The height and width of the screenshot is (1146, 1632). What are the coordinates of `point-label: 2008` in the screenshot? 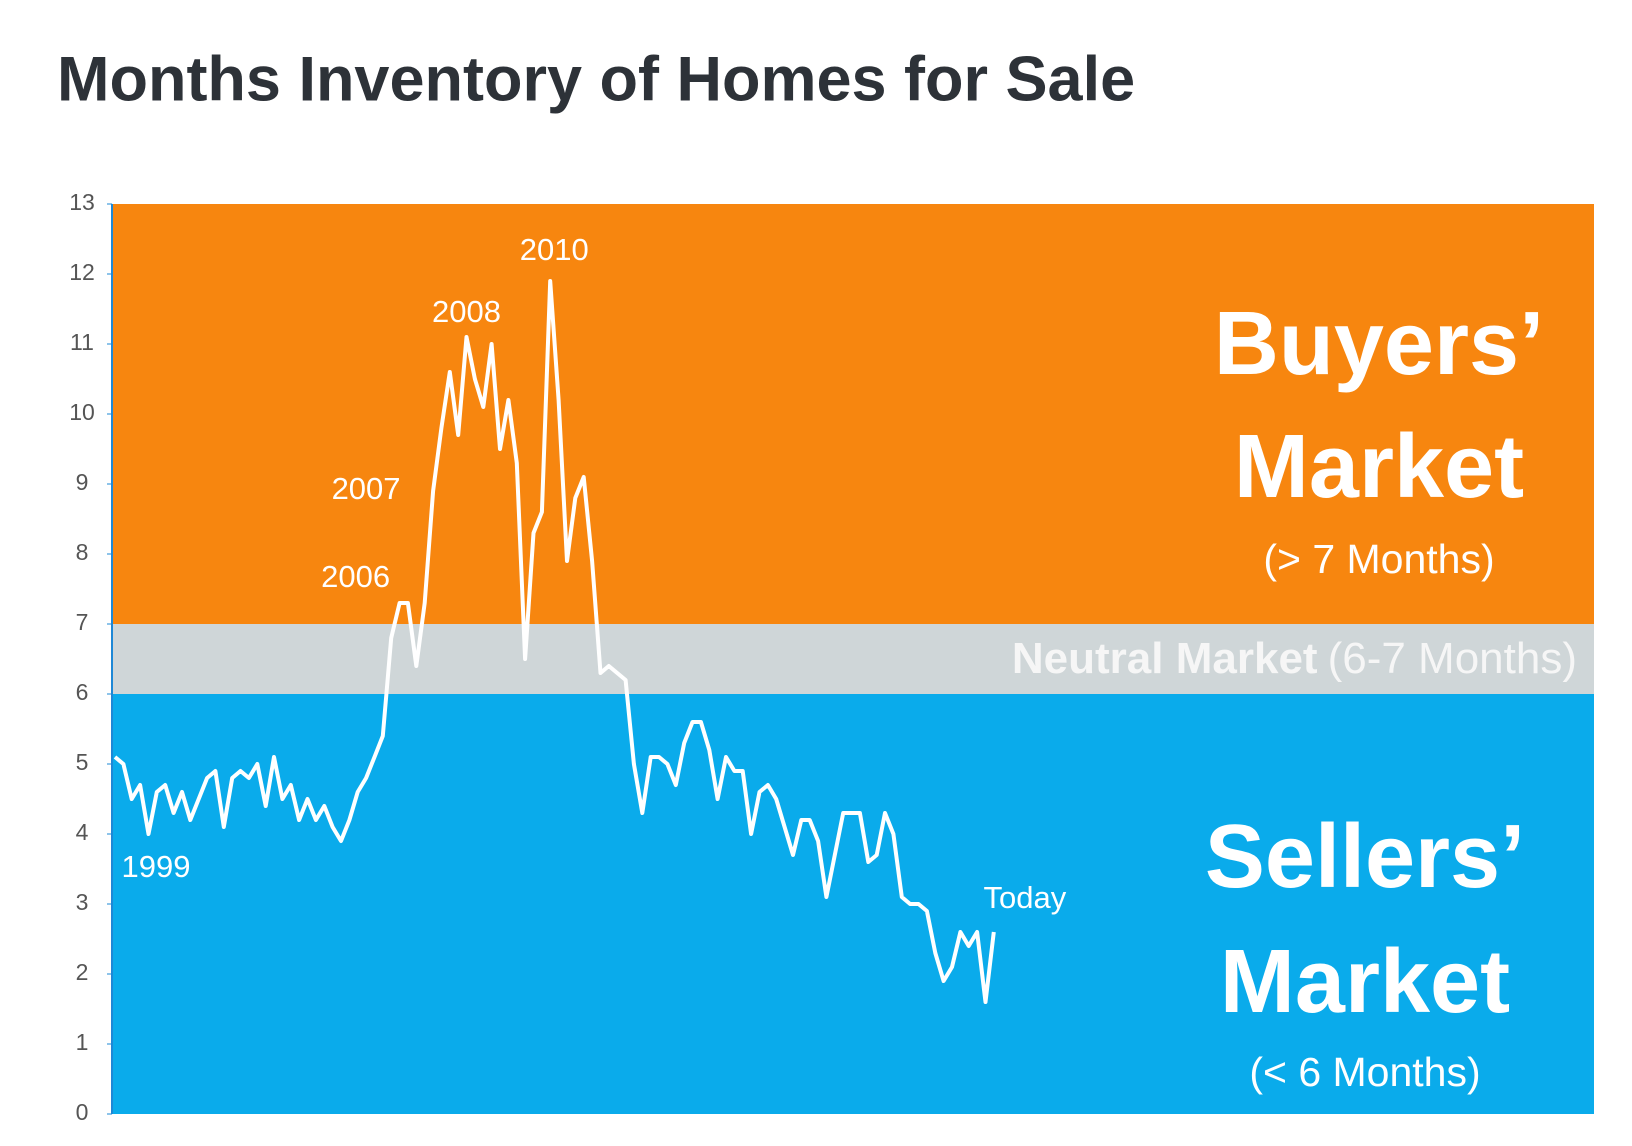 It's located at (466, 311).